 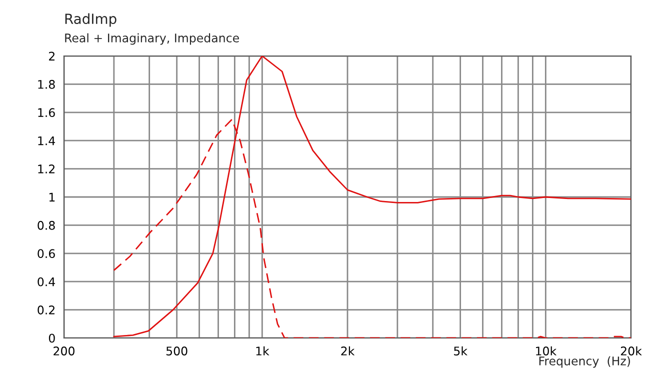 I want to click on x-tick-label: 2k, so click(x=348, y=351).